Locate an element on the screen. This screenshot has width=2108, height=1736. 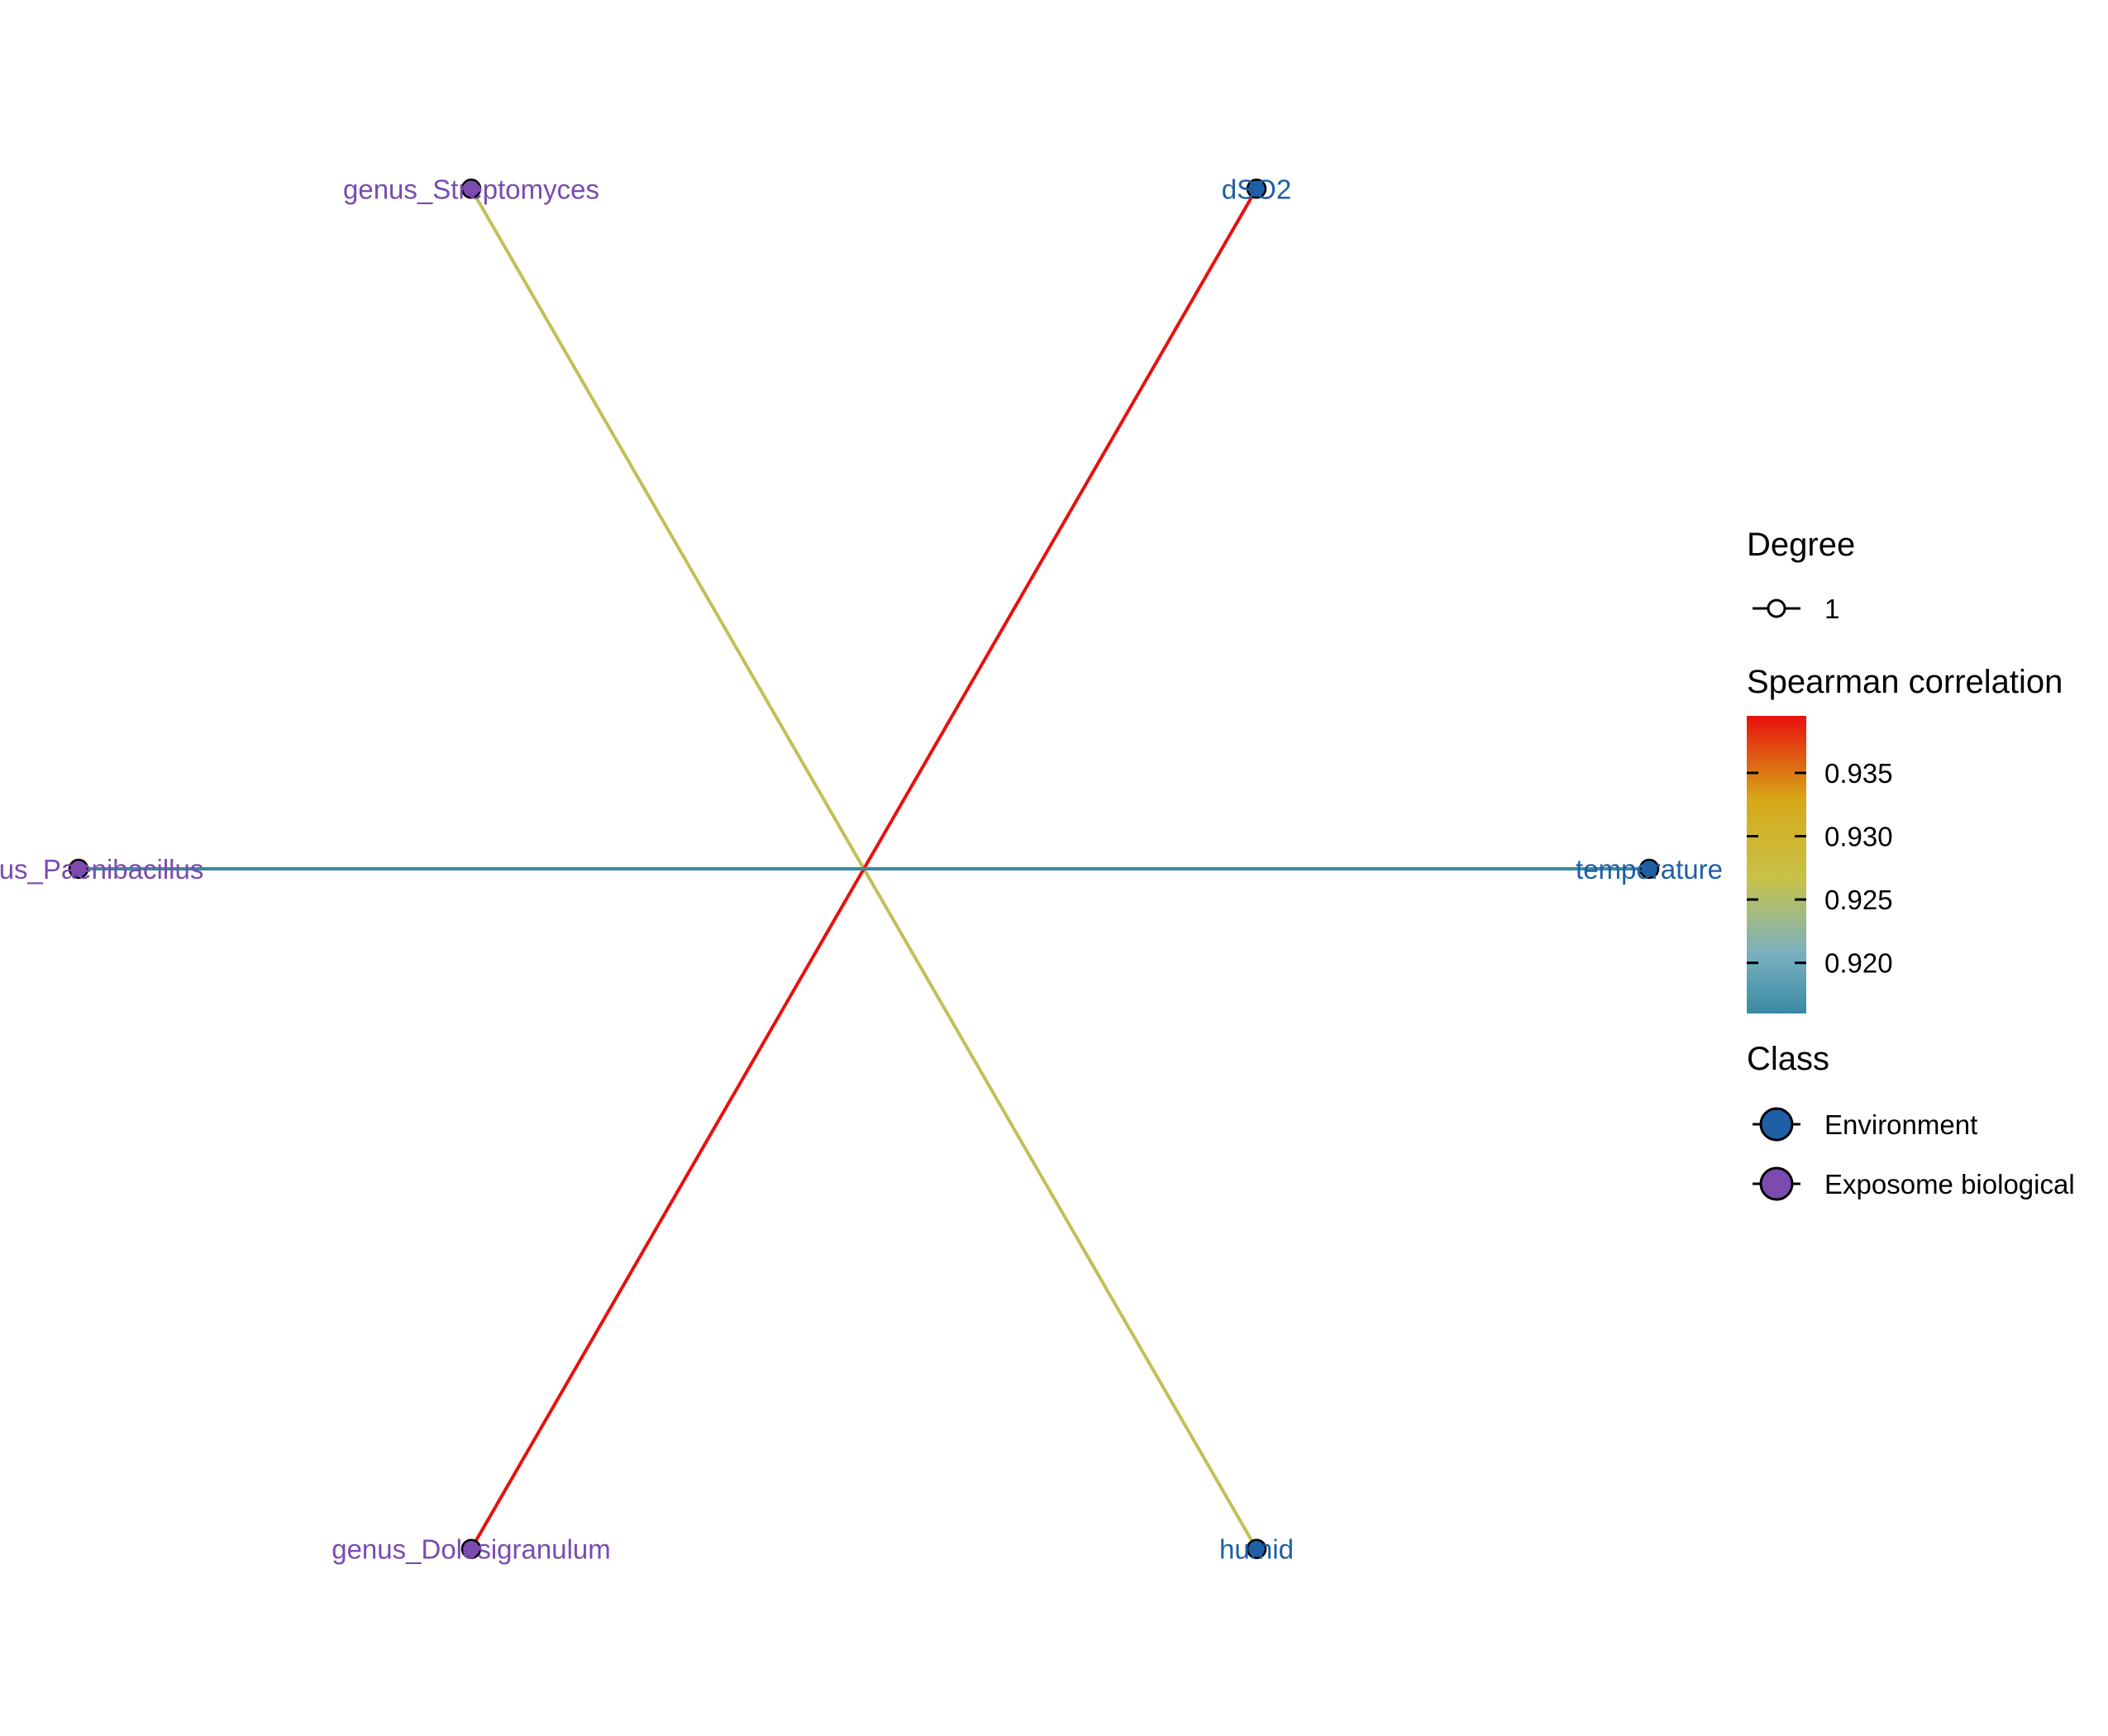
node-label: genus_Dolosigranulum is located at coordinates (471, 1549).